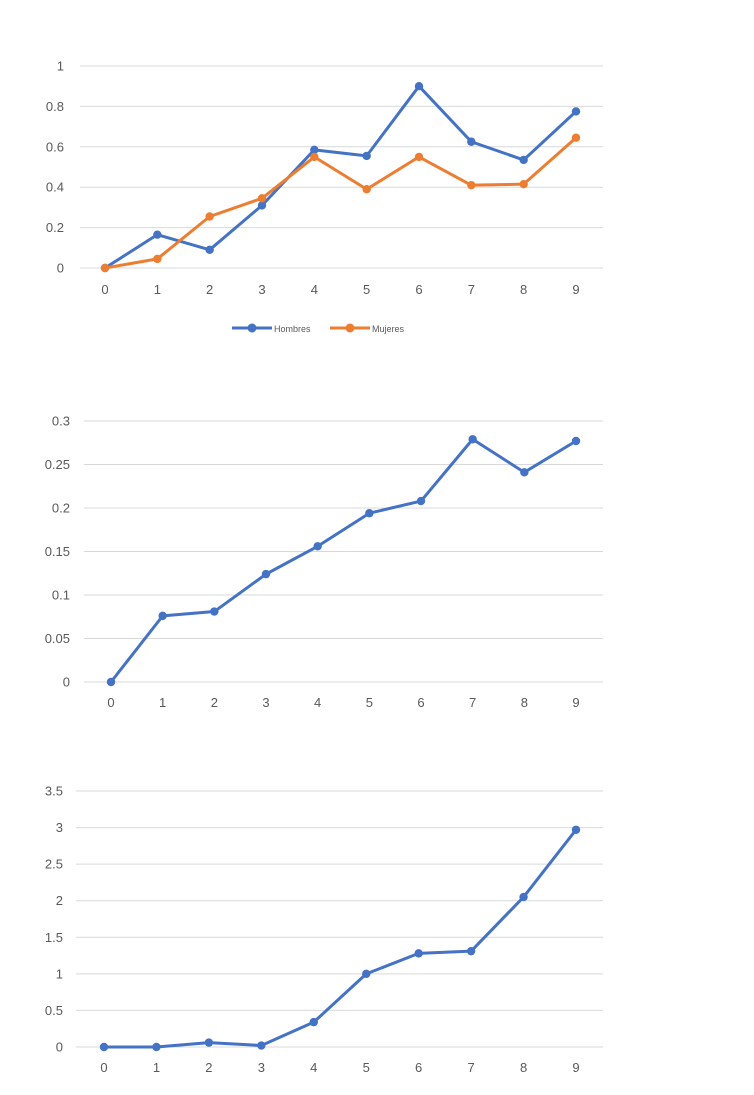  What do you see at coordinates (55, 187) in the screenshot?
I see `y-tick-label: 0.4` at bounding box center [55, 187].